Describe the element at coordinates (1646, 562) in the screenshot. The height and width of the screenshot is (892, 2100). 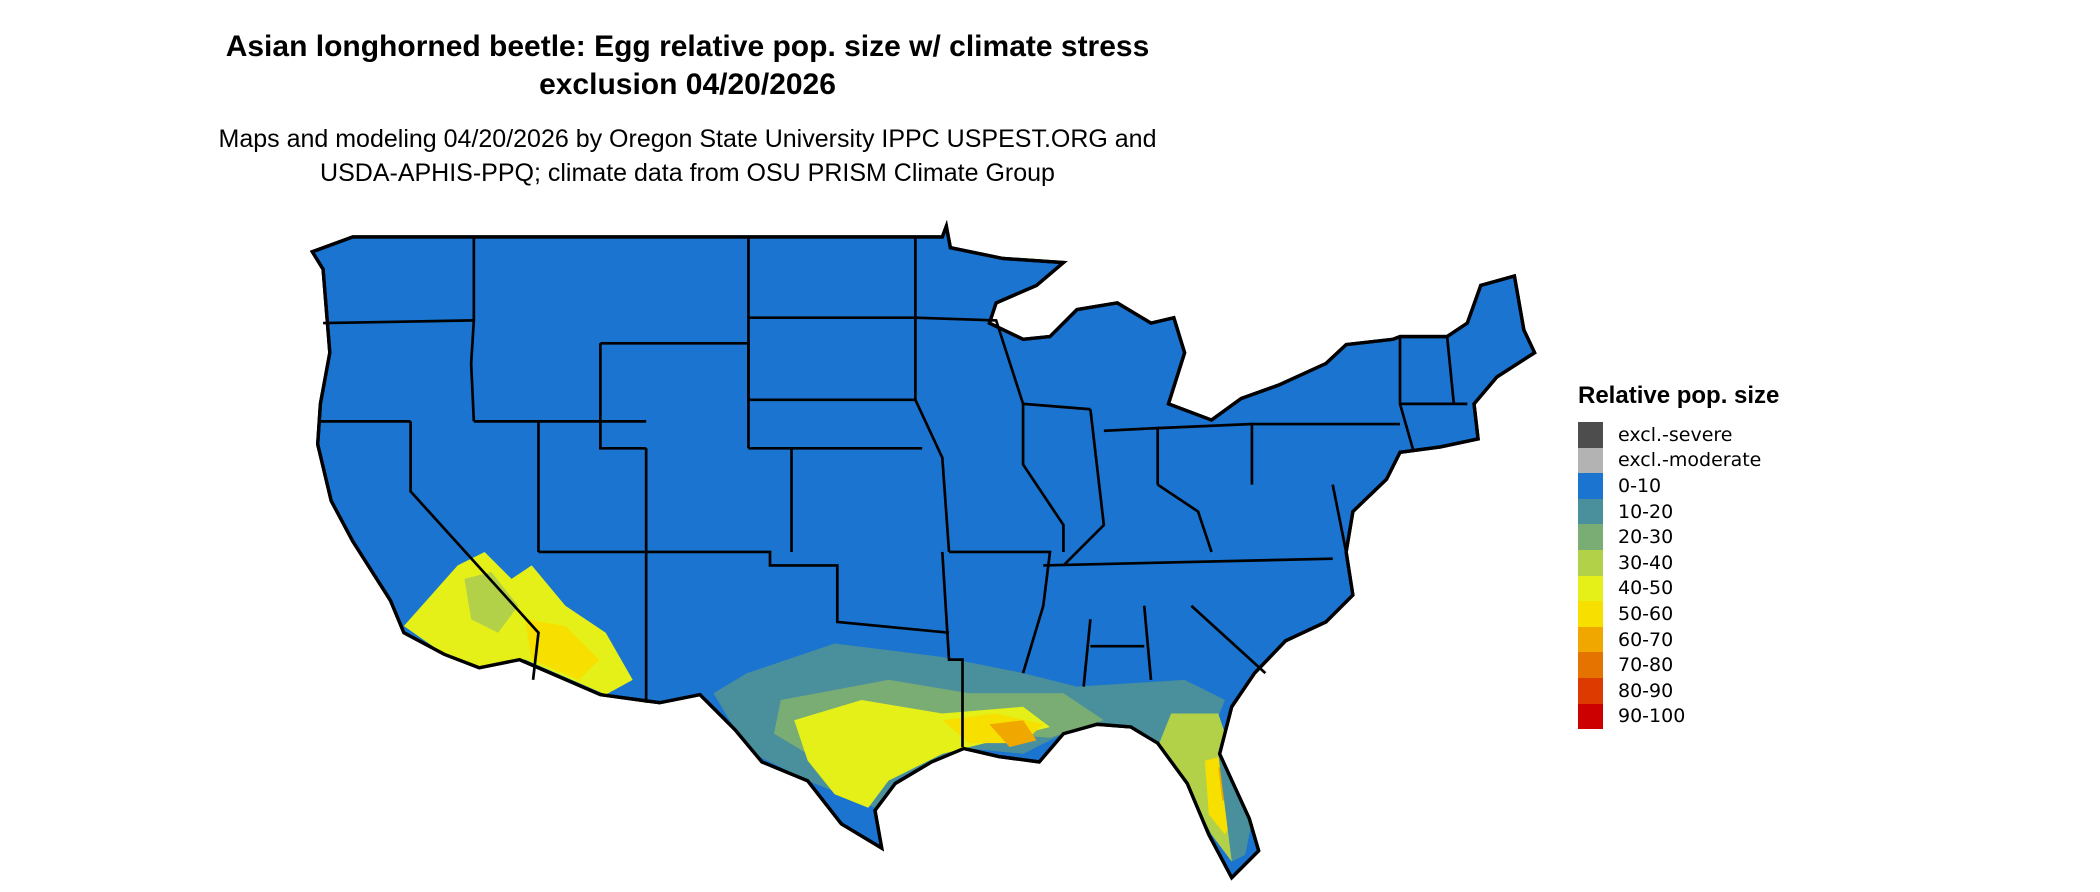
I see `legend-label: 30-40` at that location.